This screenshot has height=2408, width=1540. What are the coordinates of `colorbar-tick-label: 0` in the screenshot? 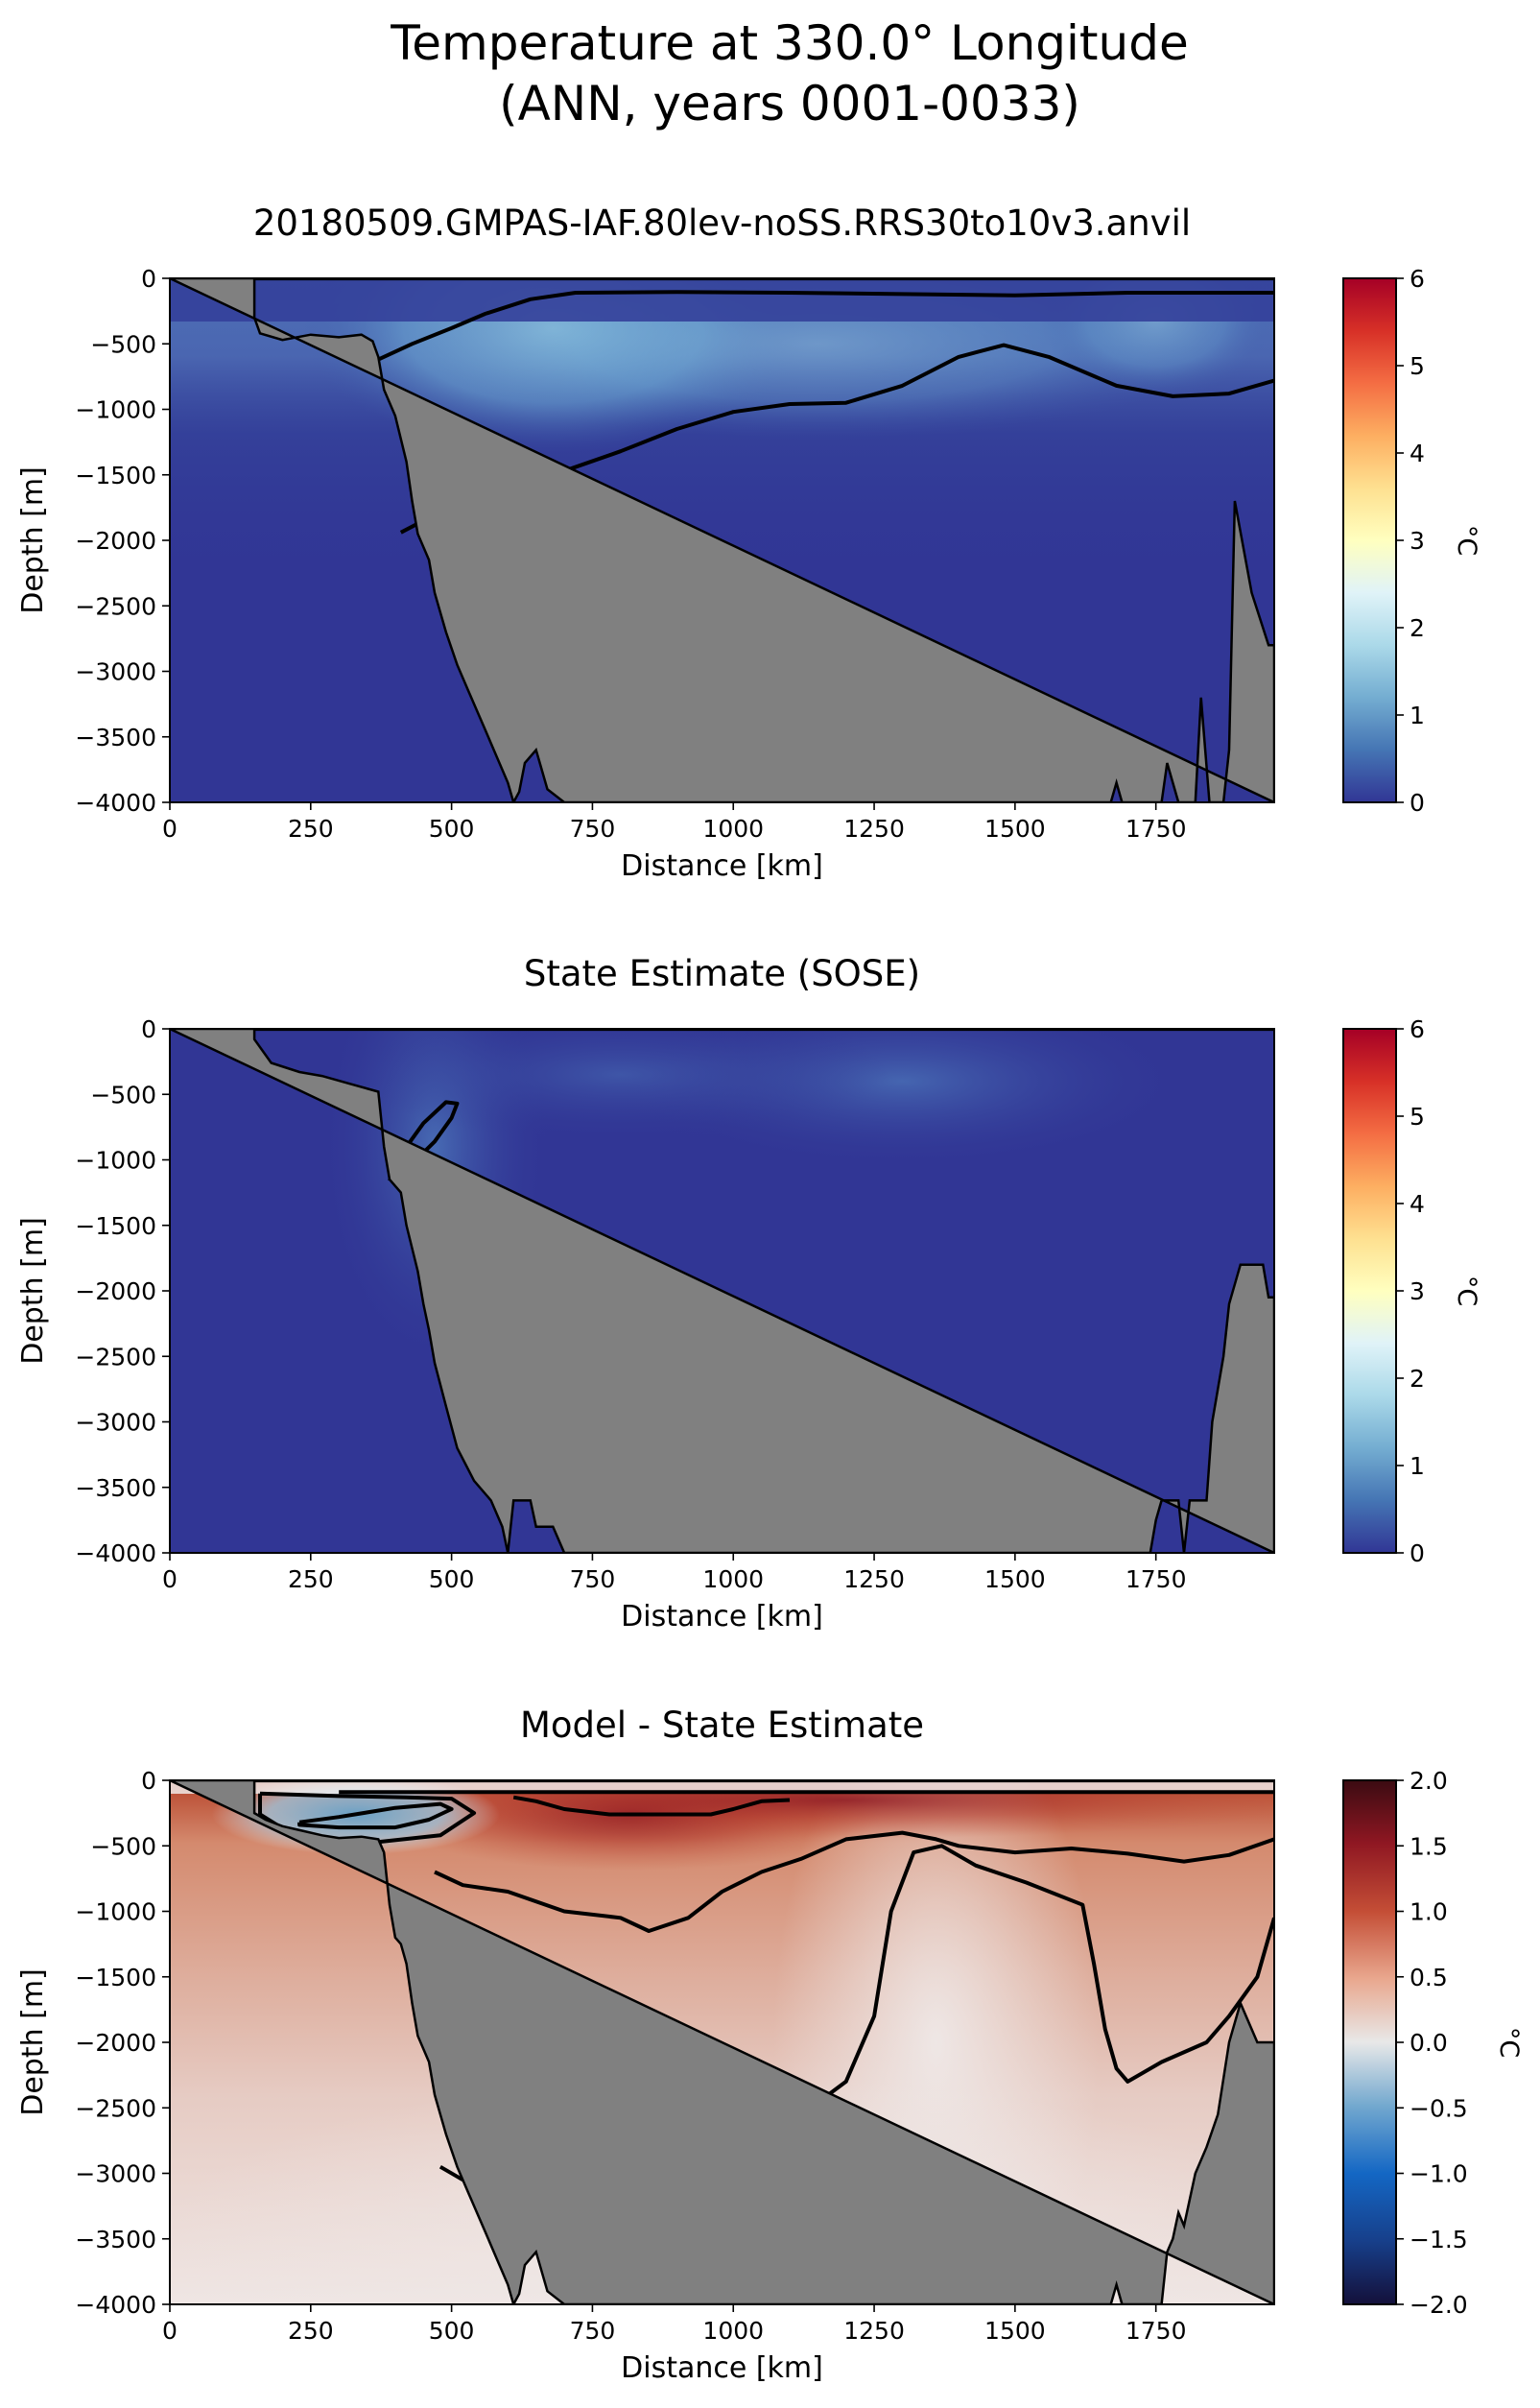 It's located at (1417, 803).